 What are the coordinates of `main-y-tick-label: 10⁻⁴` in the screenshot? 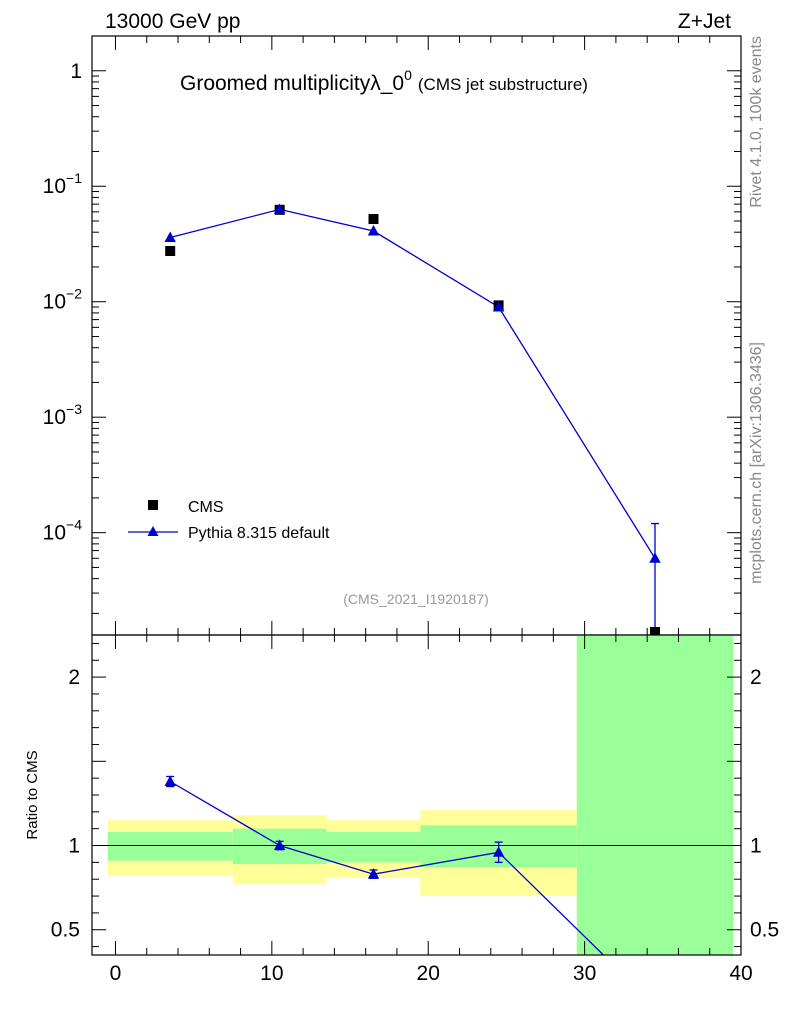 It's located at (63, 531).